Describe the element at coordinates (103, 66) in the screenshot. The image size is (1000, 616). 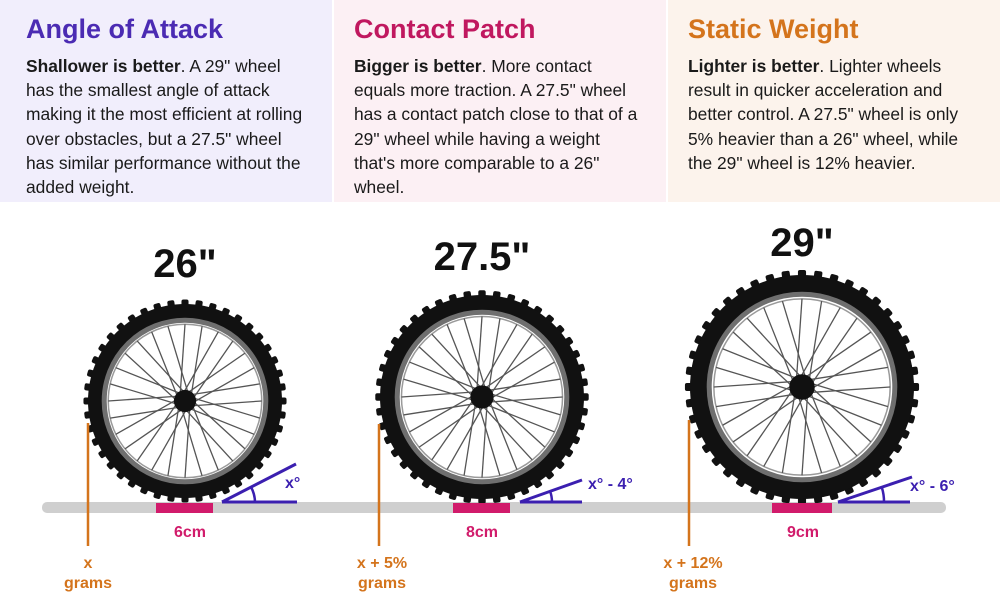
I see `panel-lead: Shallower is better` at that location.